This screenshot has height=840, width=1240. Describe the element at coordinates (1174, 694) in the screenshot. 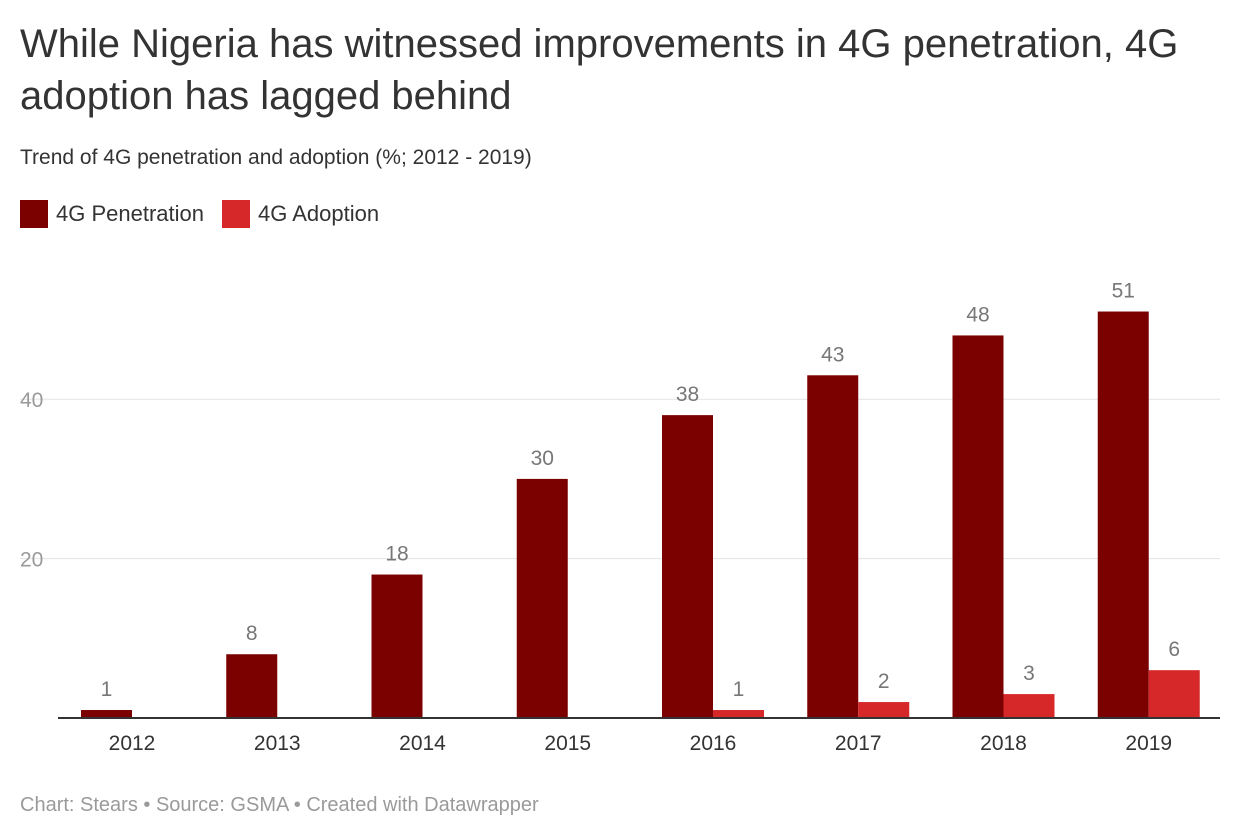

I see `bar-adoption-2019` at that location.